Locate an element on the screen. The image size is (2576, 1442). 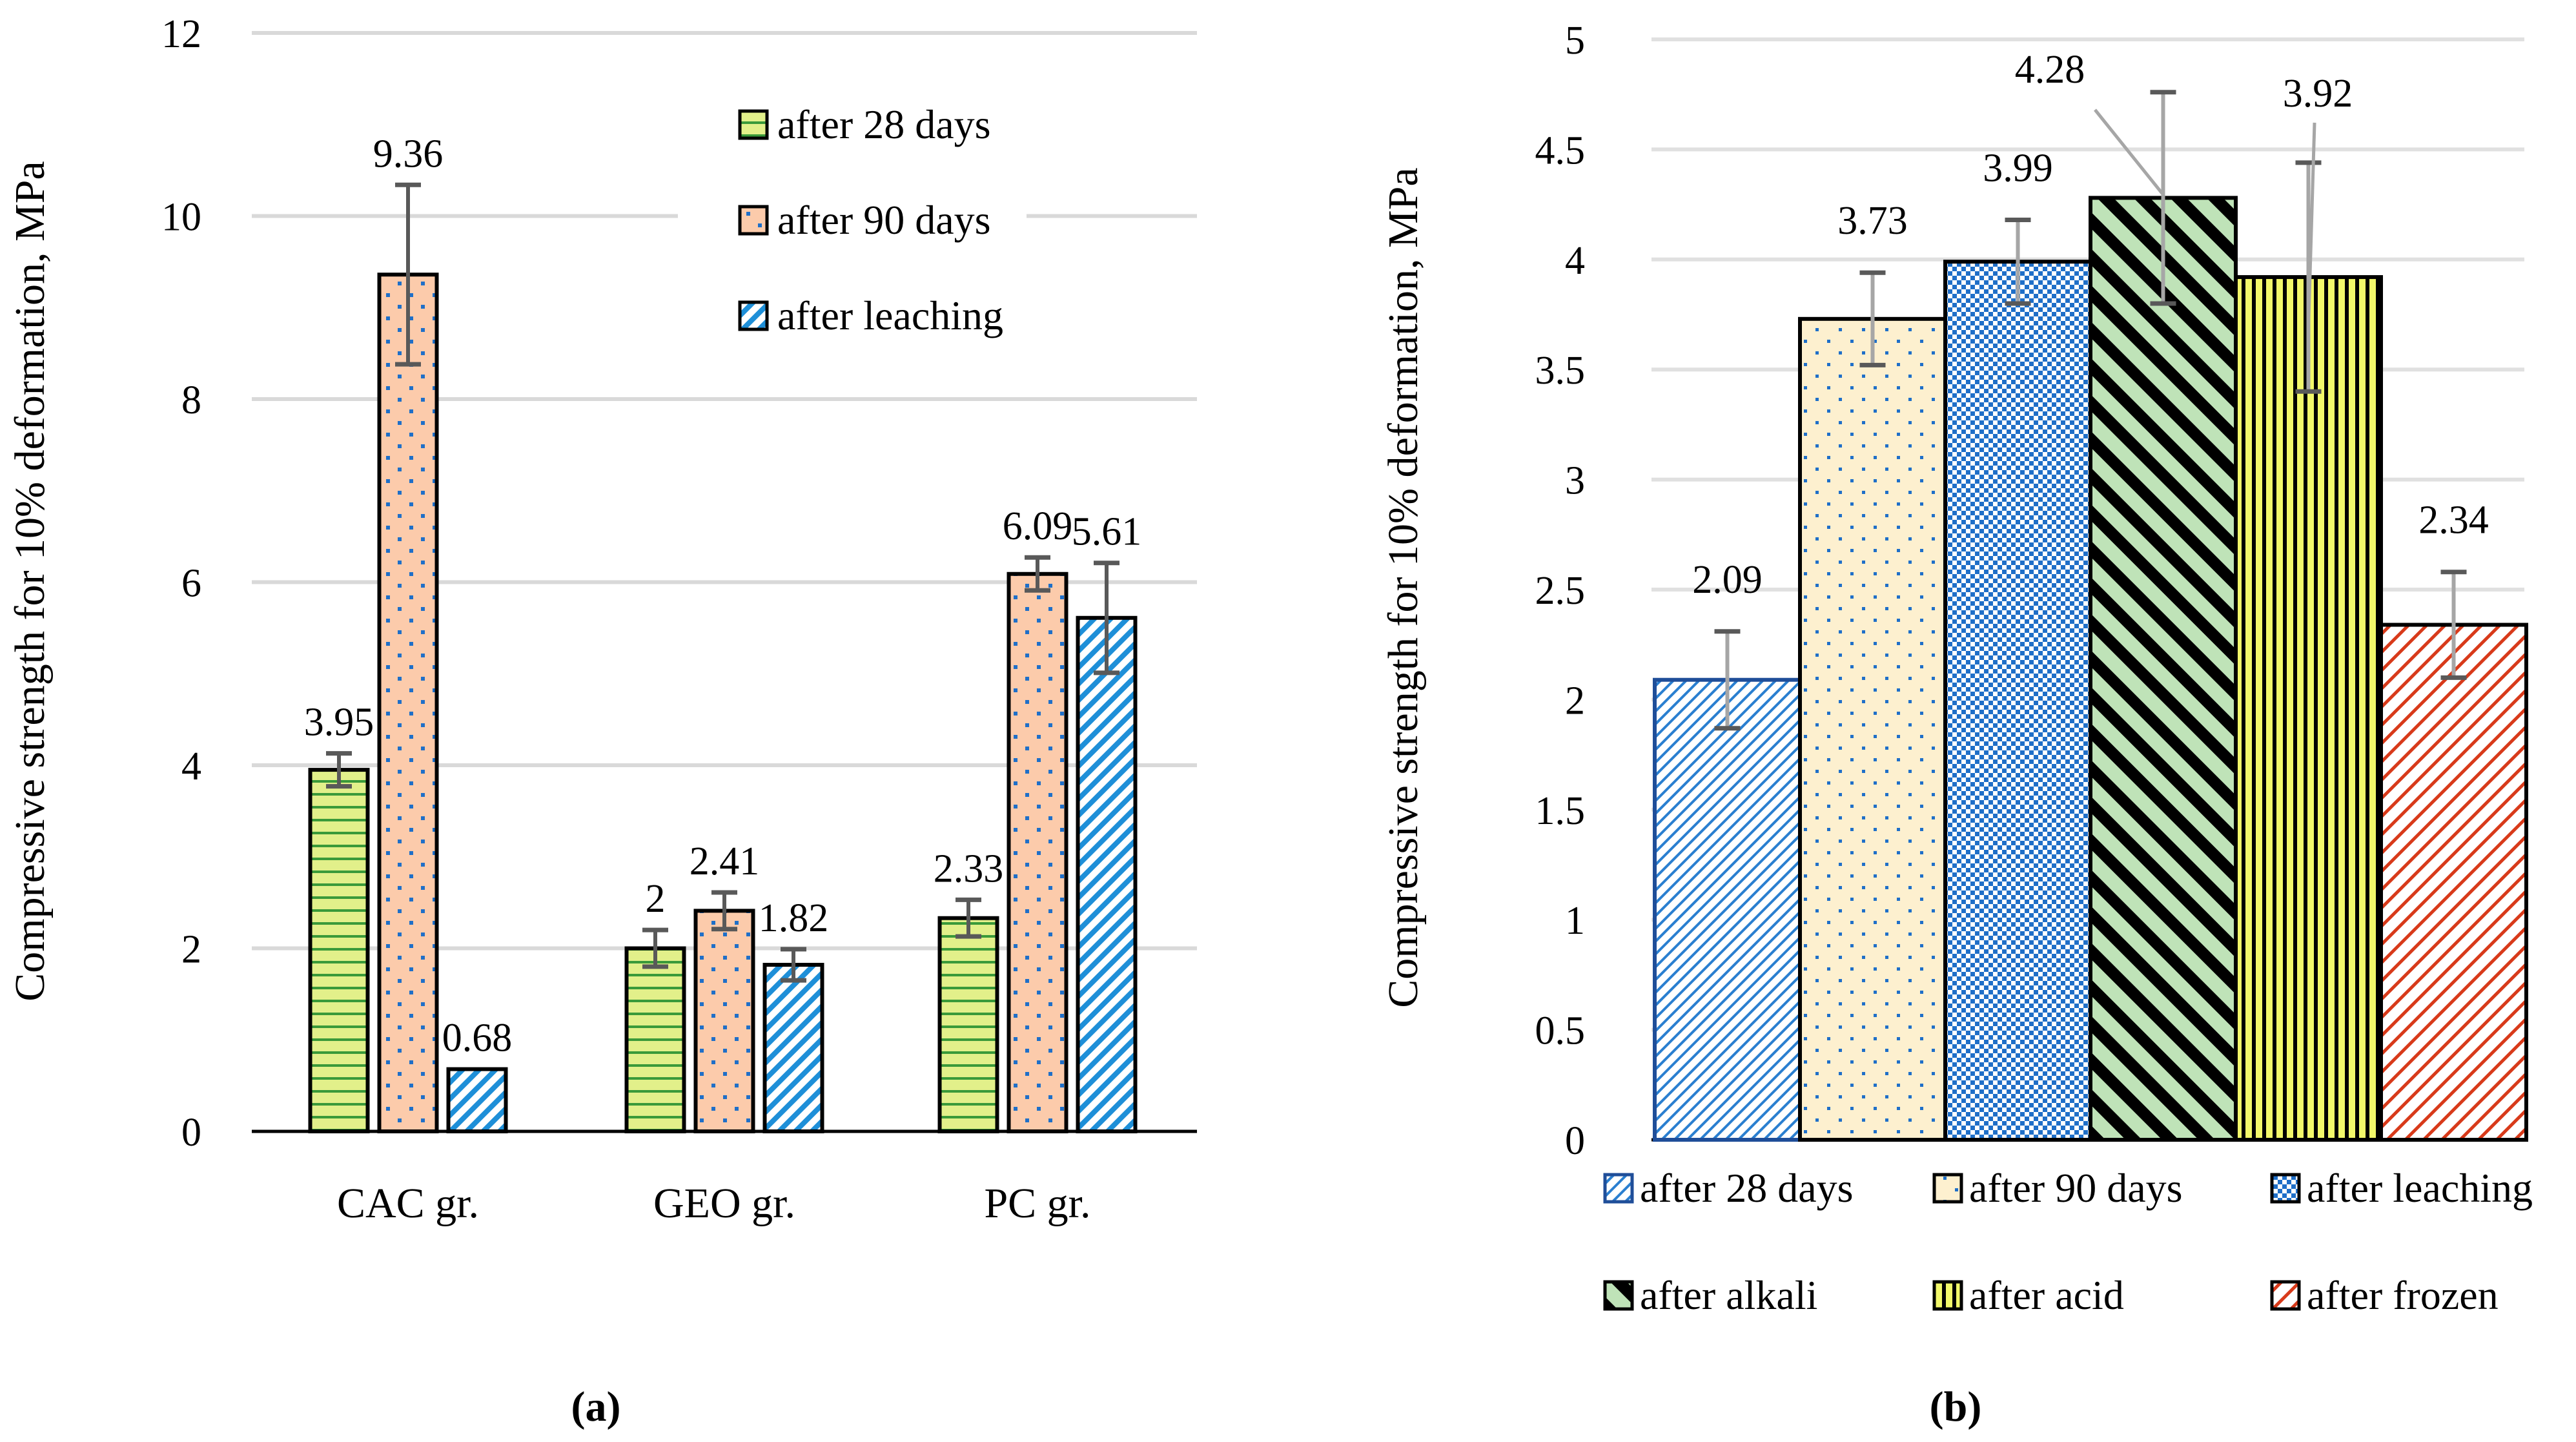
y-tick-label: 6 is located at coordinates (191, 584).